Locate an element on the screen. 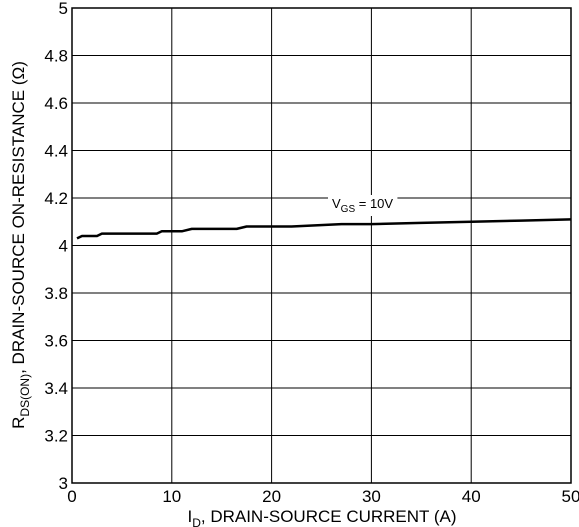  x-tick-label-0: 0 is located at coordinates (71, 496).